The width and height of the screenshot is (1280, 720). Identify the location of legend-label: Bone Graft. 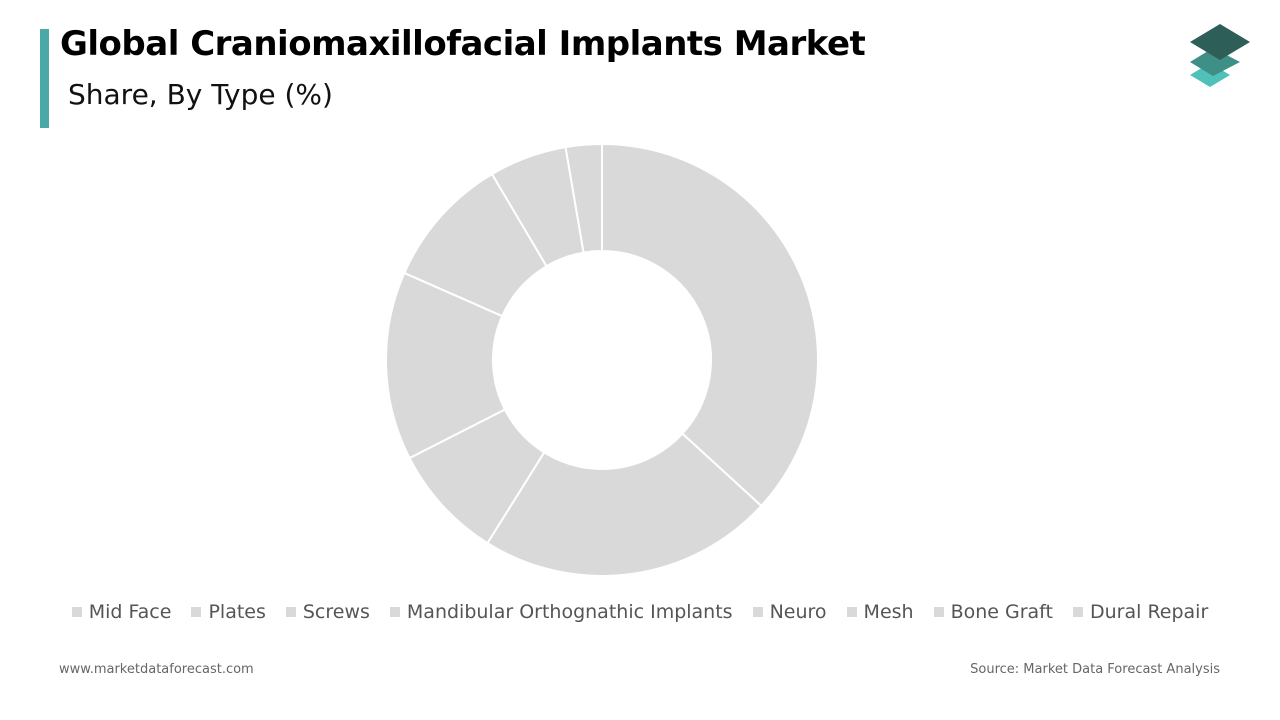
(1001, 612).